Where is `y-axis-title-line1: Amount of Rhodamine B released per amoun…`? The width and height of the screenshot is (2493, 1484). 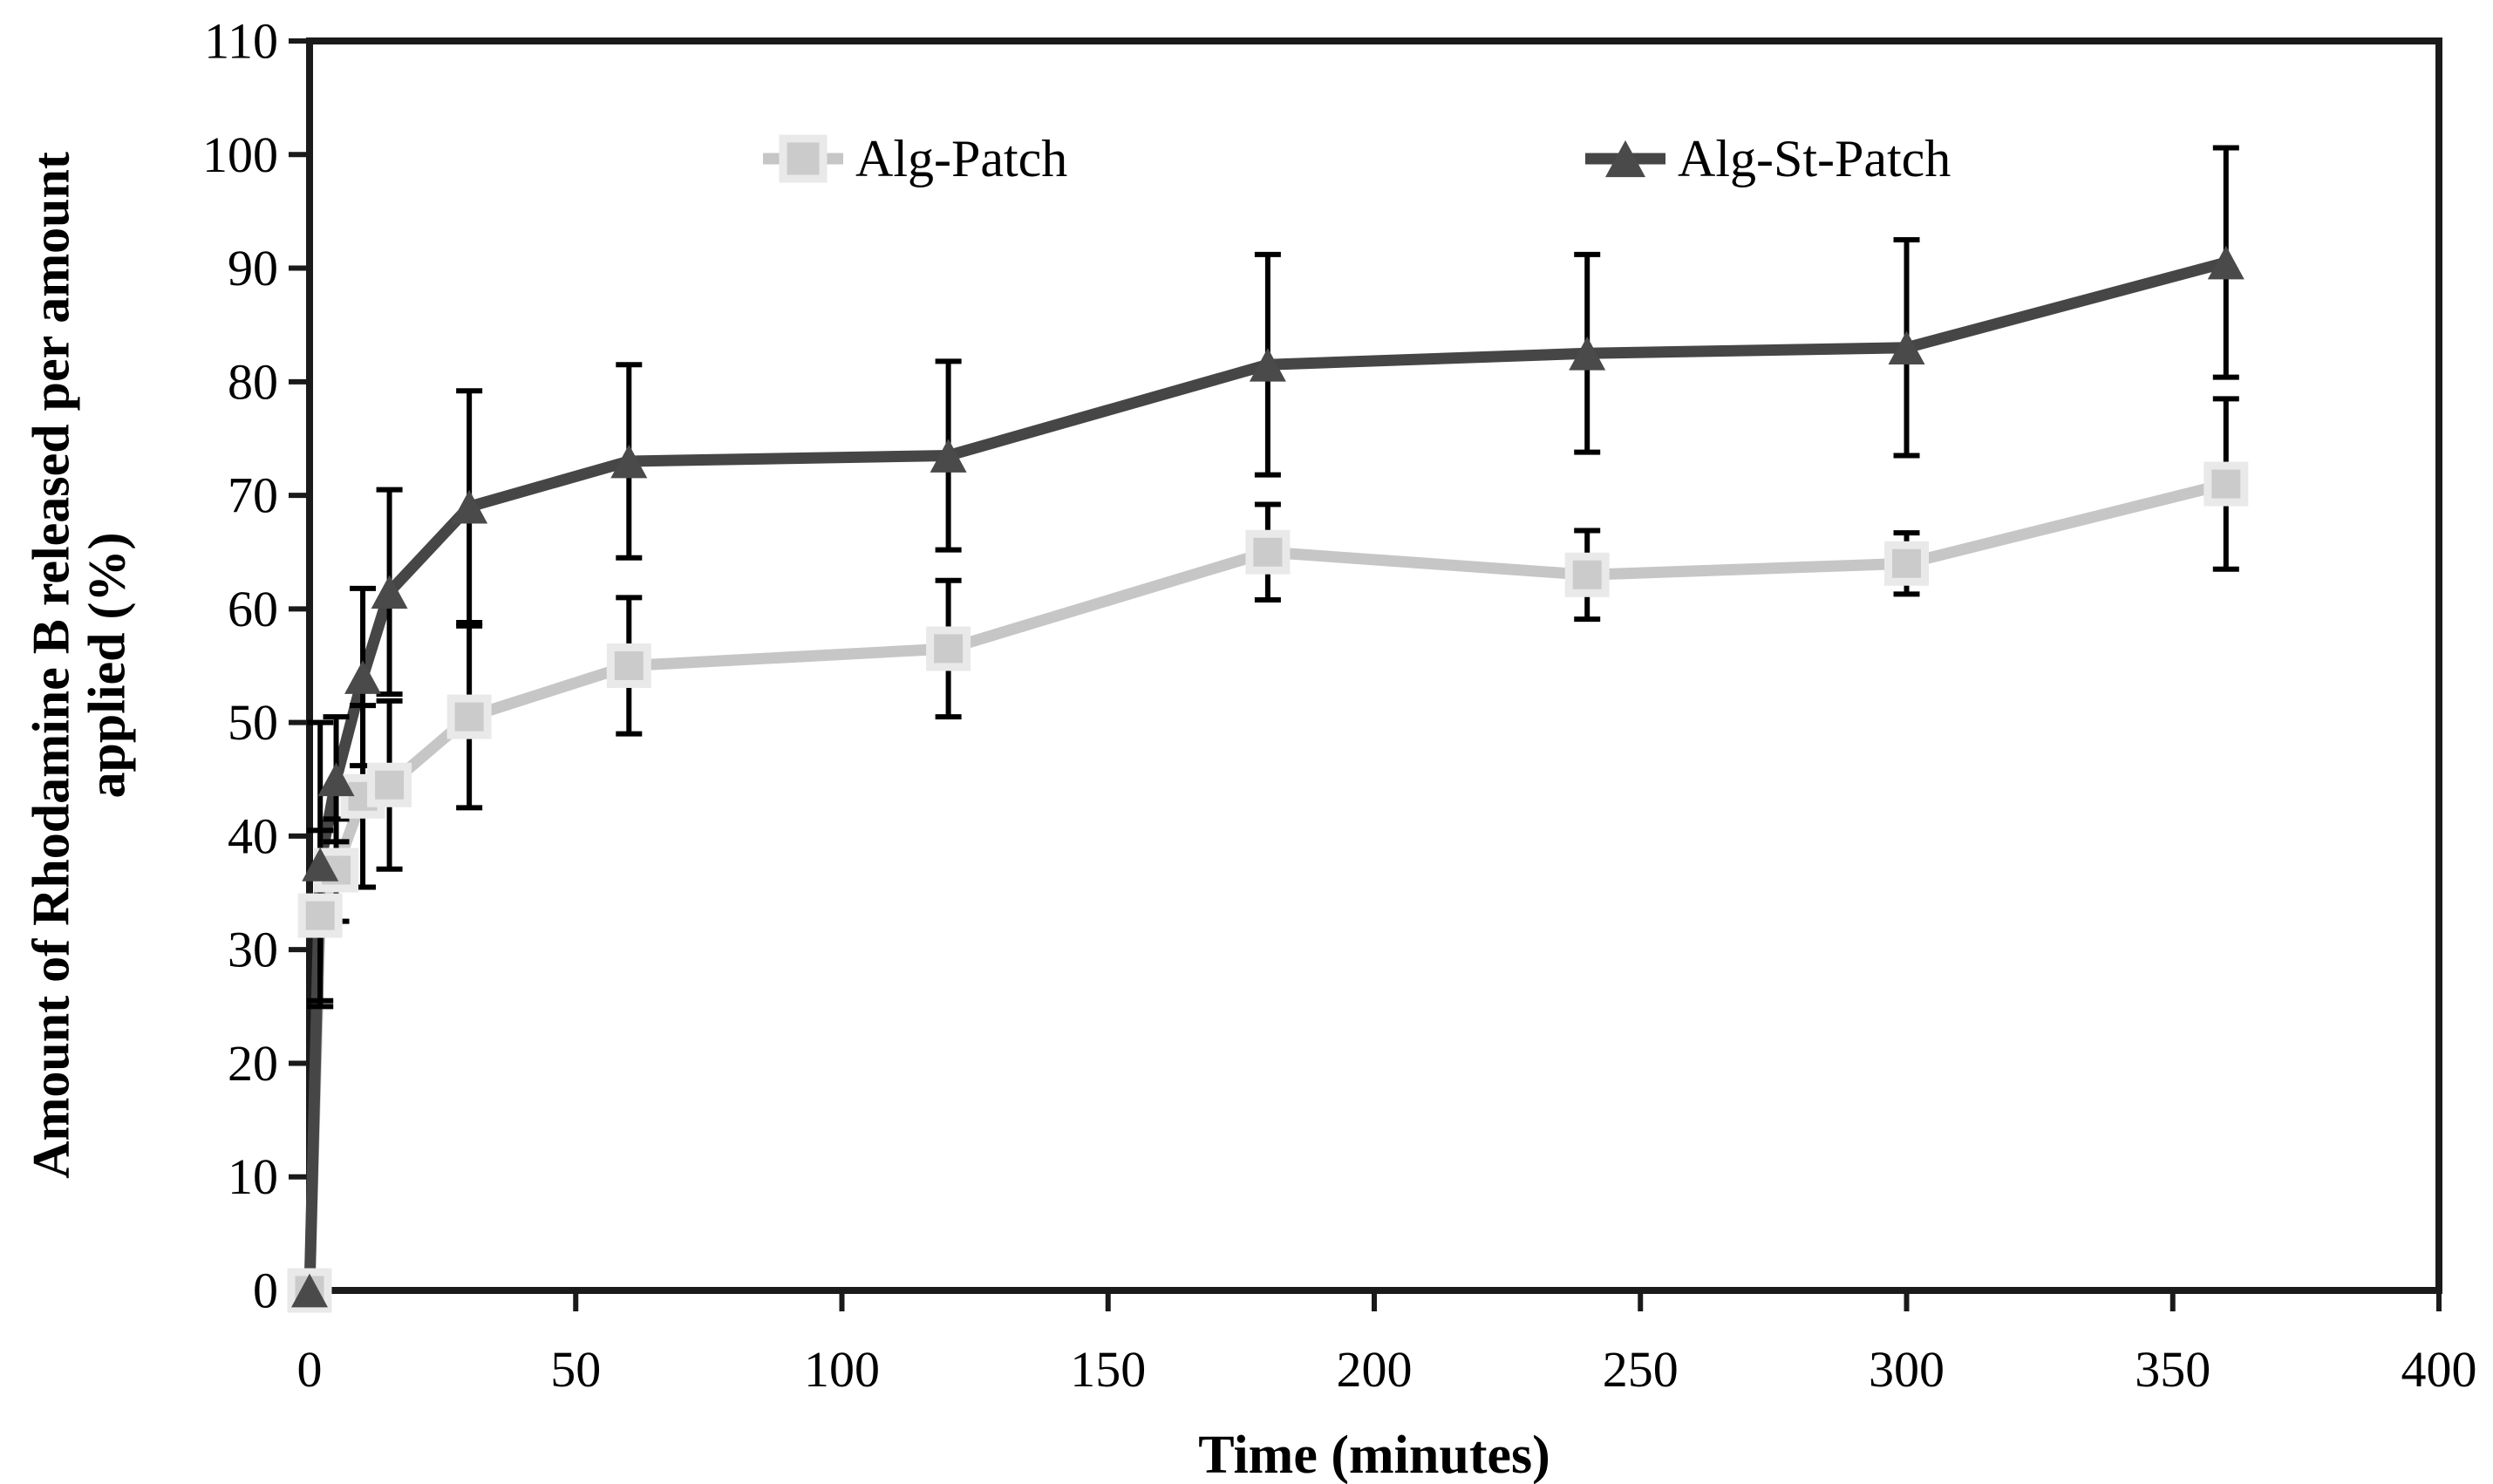 y-axis-title-line1: Amount of Rhodamine B released per amoun… is located at coordinates (51, 665).